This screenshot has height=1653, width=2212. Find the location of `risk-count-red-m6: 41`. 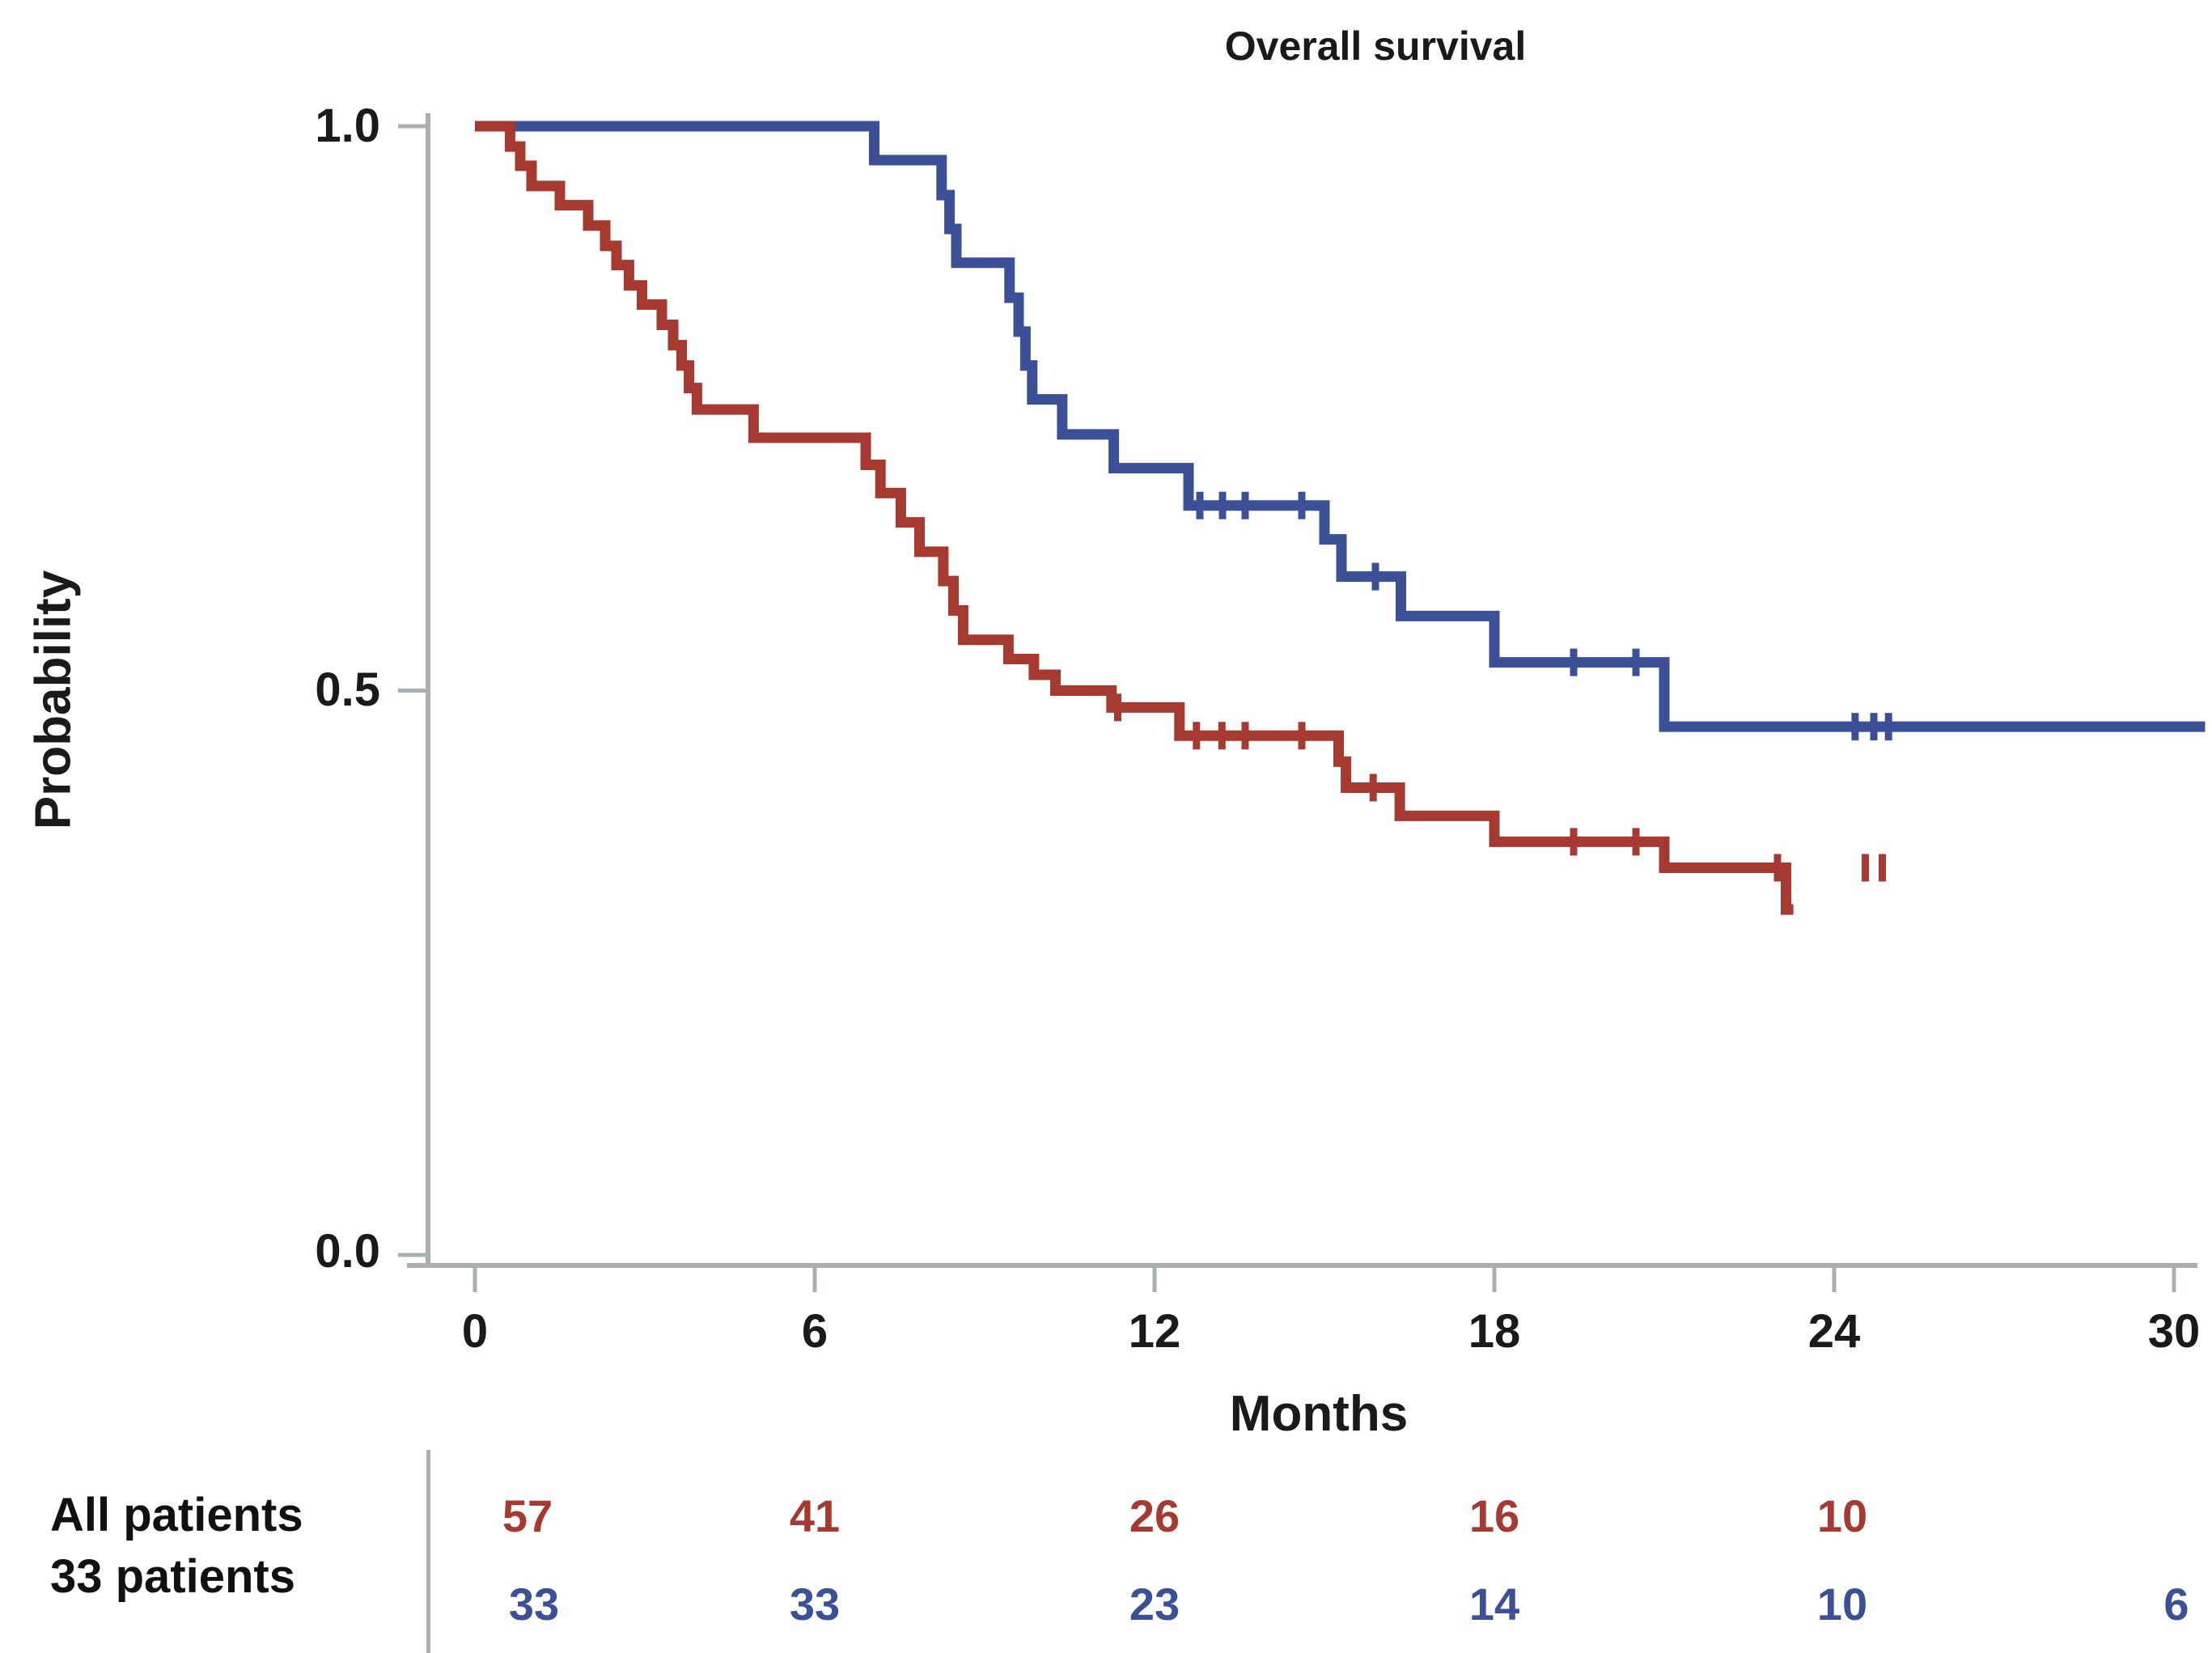

risk-count-red-m6: 41 is located at coordinates (815, 1515).